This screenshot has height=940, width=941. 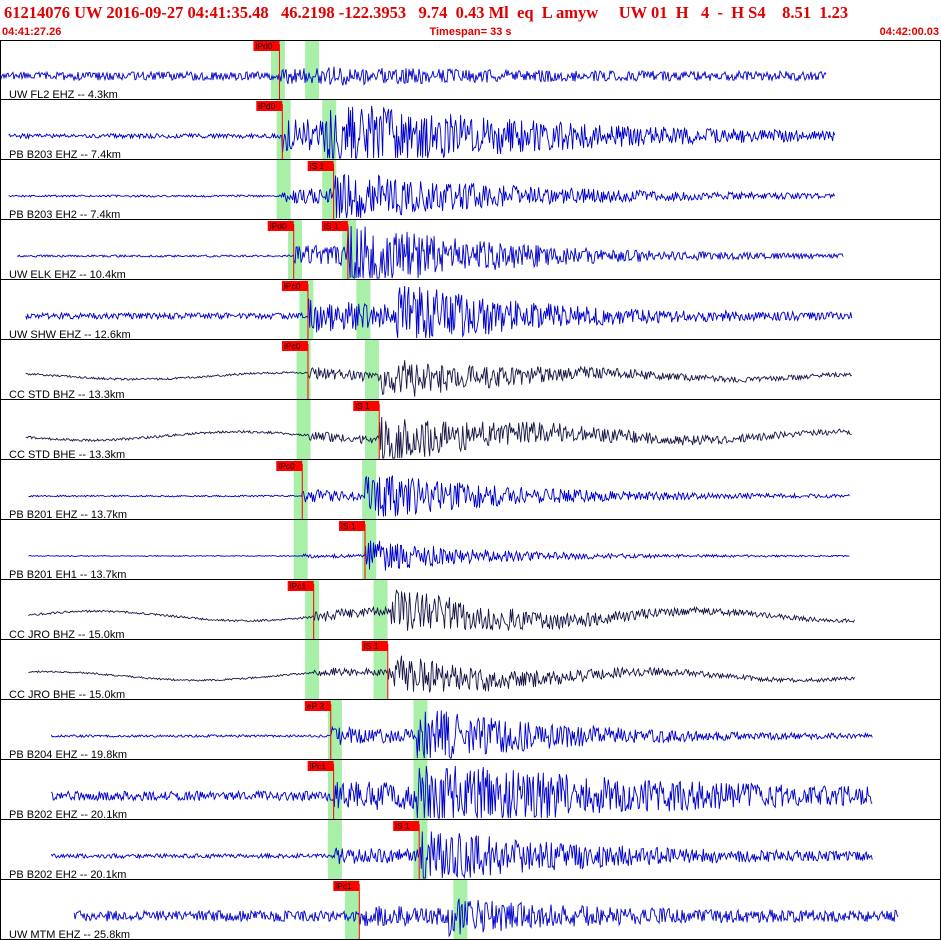 I want to click on trace-row: iS 1 PB B203 EH2 -- 7.4km, so click(x=470, y=190).